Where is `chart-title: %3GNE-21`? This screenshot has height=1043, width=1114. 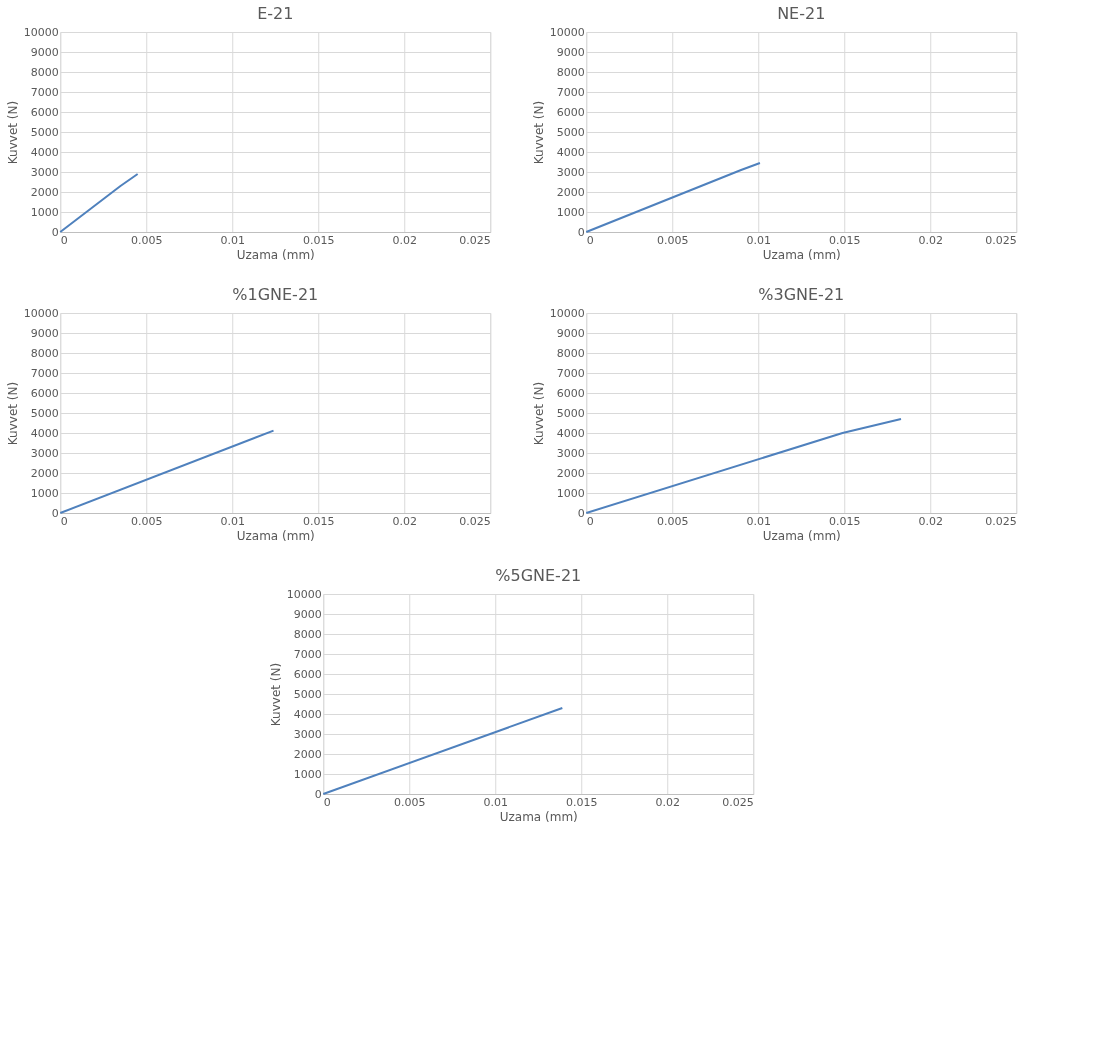 chart-title: %3GNE-21 is located at coordinates (801, 294).